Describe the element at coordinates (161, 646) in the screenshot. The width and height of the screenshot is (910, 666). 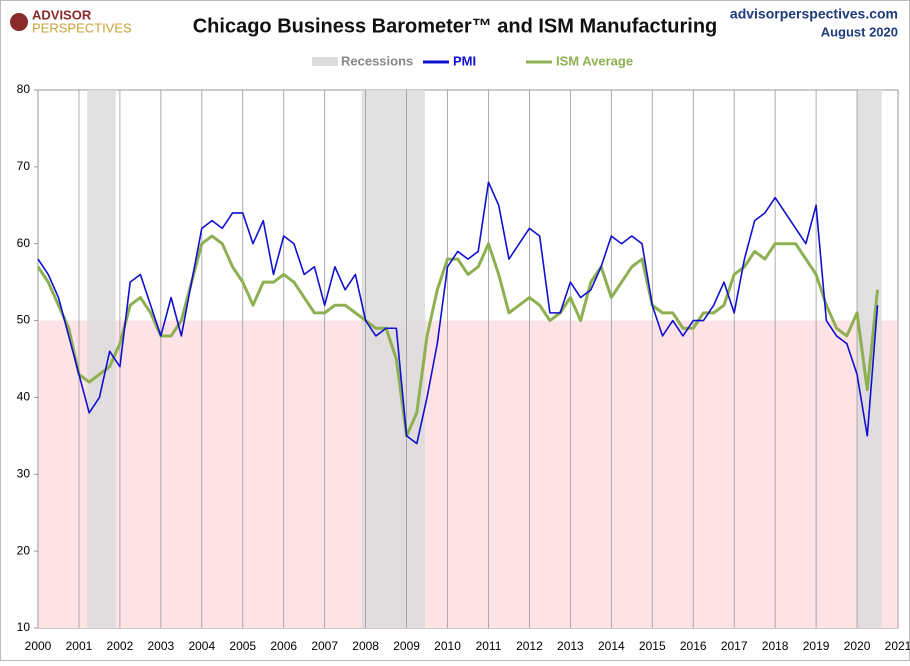
I see `x-tick-label: 2003` at that location.